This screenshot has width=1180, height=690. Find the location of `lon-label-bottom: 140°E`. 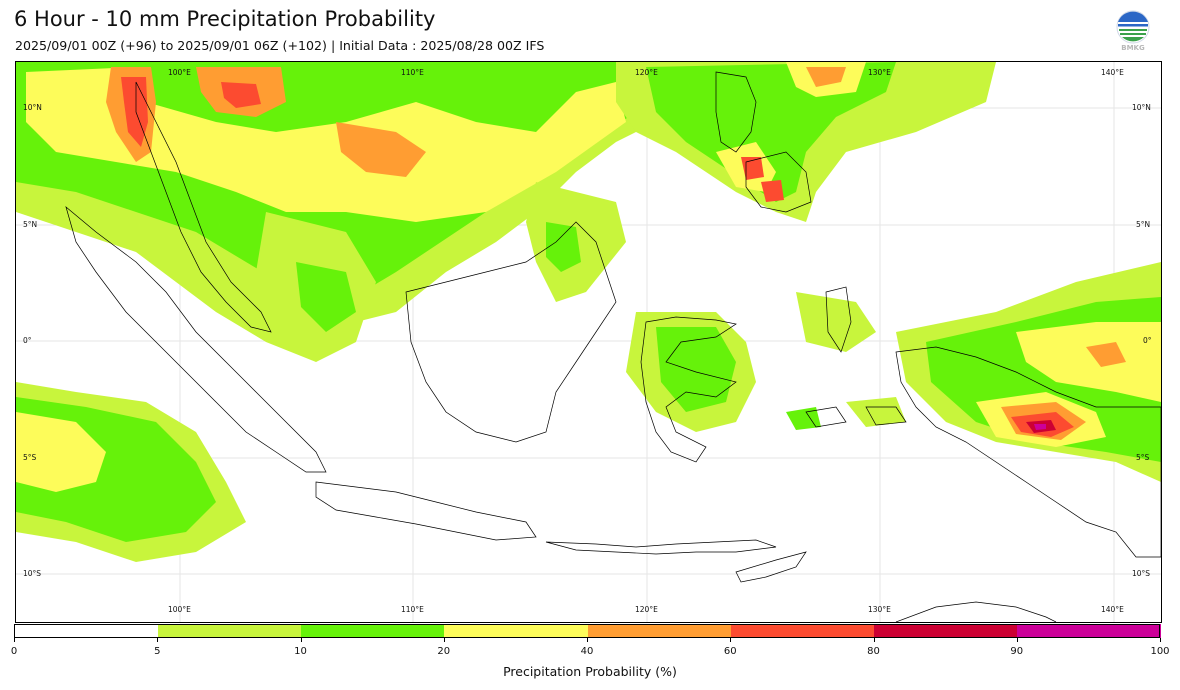

lon-label-bottom: 140°E is located at coordinates (1112, 609).